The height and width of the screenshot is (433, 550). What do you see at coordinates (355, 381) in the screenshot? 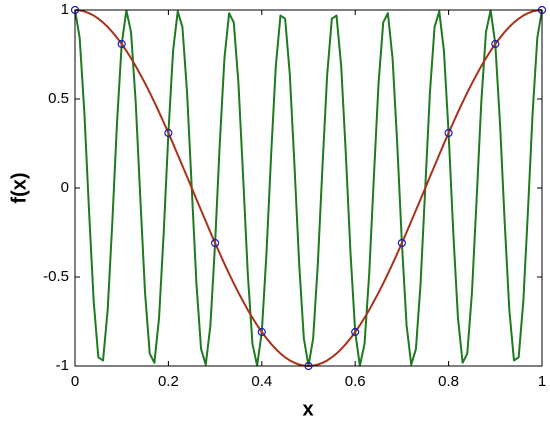
I see `x-tick-label: 0.6` at bounding box center [355, 381].